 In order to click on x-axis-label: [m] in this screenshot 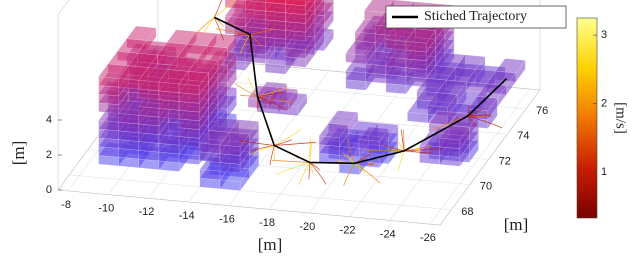, I will do `click(270, 244)`.